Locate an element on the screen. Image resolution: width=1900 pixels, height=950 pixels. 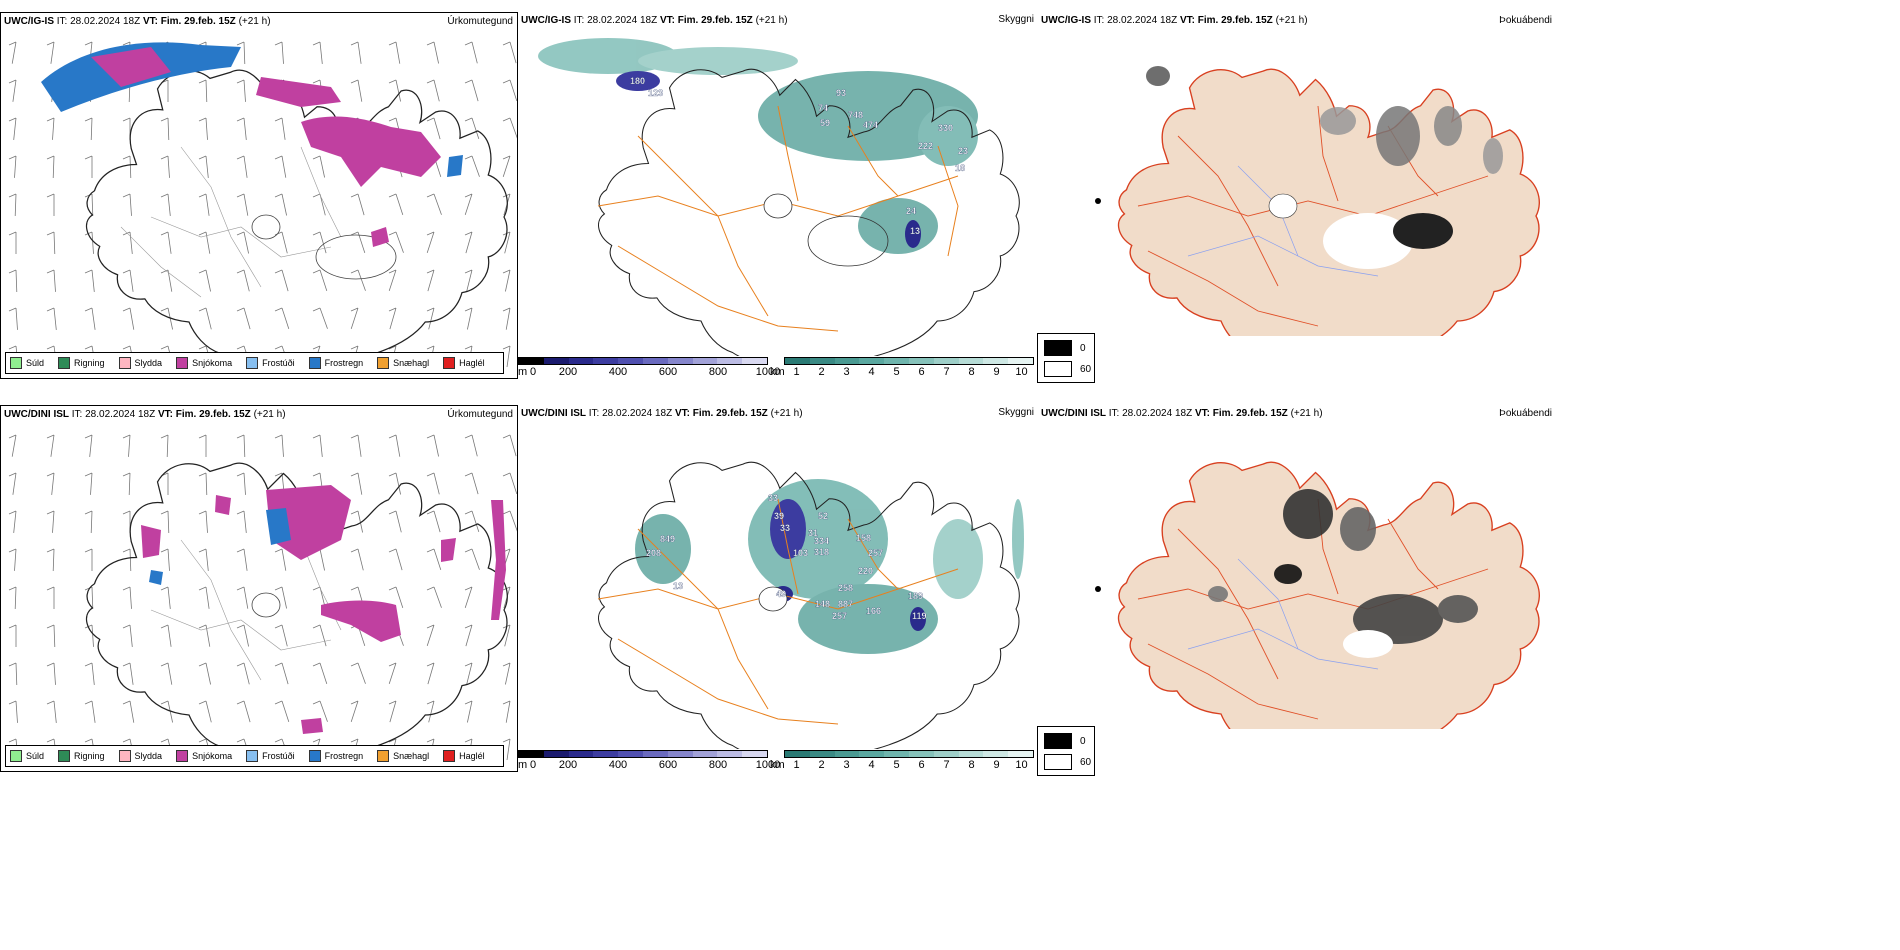
fog-map is located at coordinates (1317, 595).